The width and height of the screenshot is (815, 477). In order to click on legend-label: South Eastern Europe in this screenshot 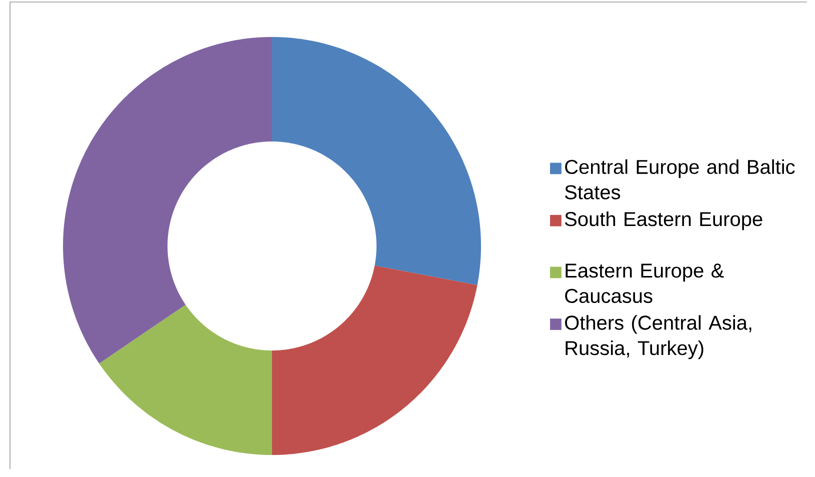, I will do `click(663, 220)`.